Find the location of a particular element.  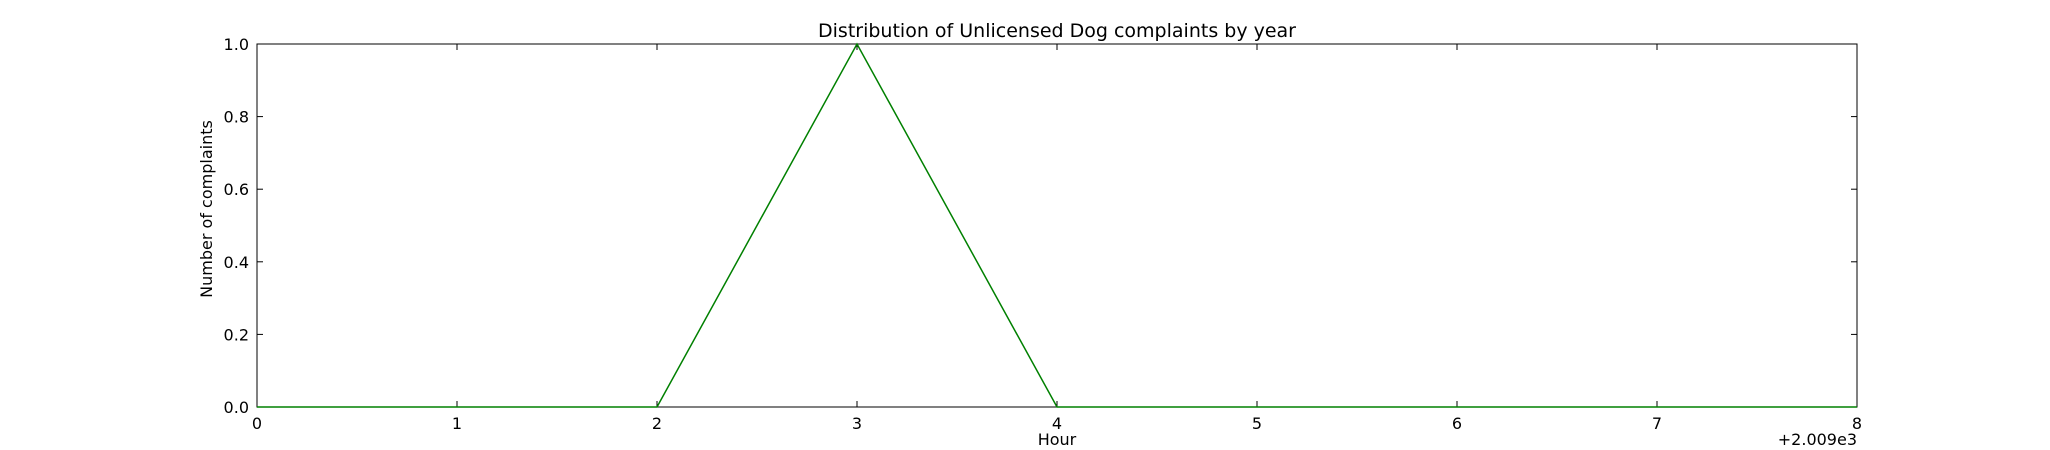

x-tick-label: 0 is located at coordinates (257, 423).